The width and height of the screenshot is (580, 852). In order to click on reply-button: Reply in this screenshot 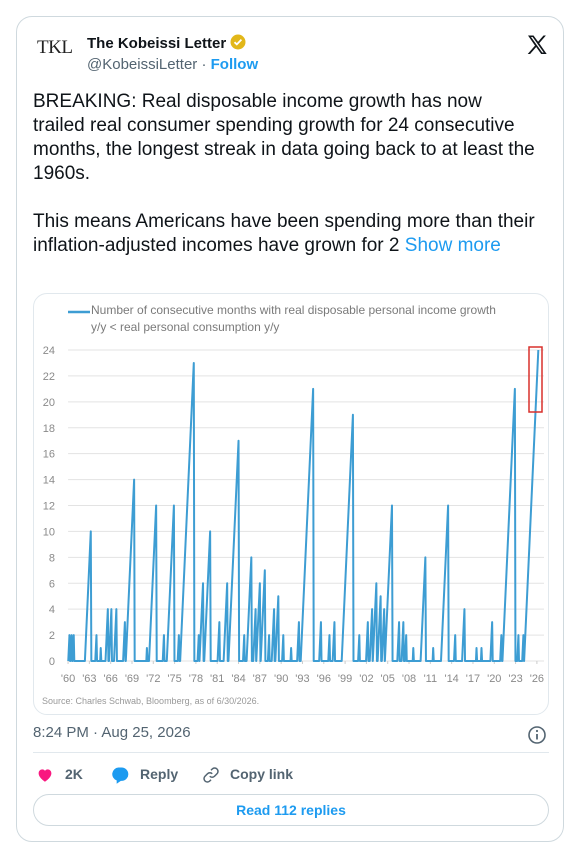, I will do `click(159, 774)`.